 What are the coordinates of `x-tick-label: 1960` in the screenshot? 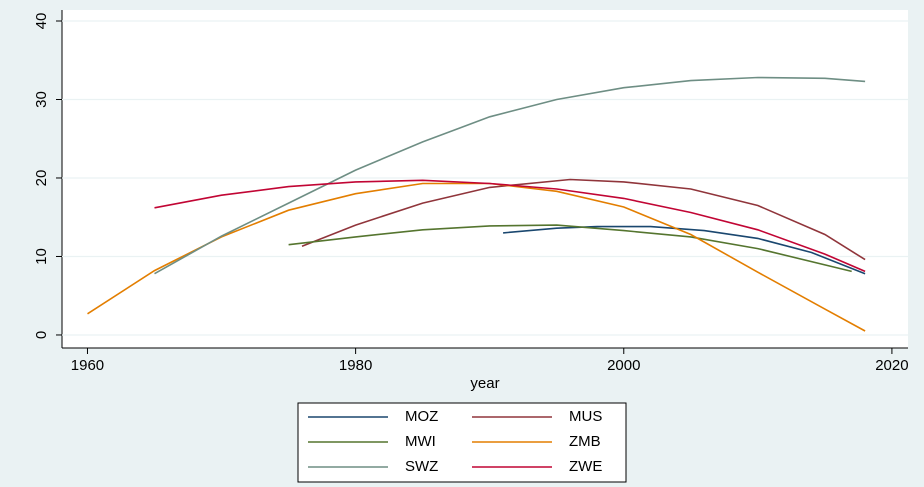 It's located at (87, 365).